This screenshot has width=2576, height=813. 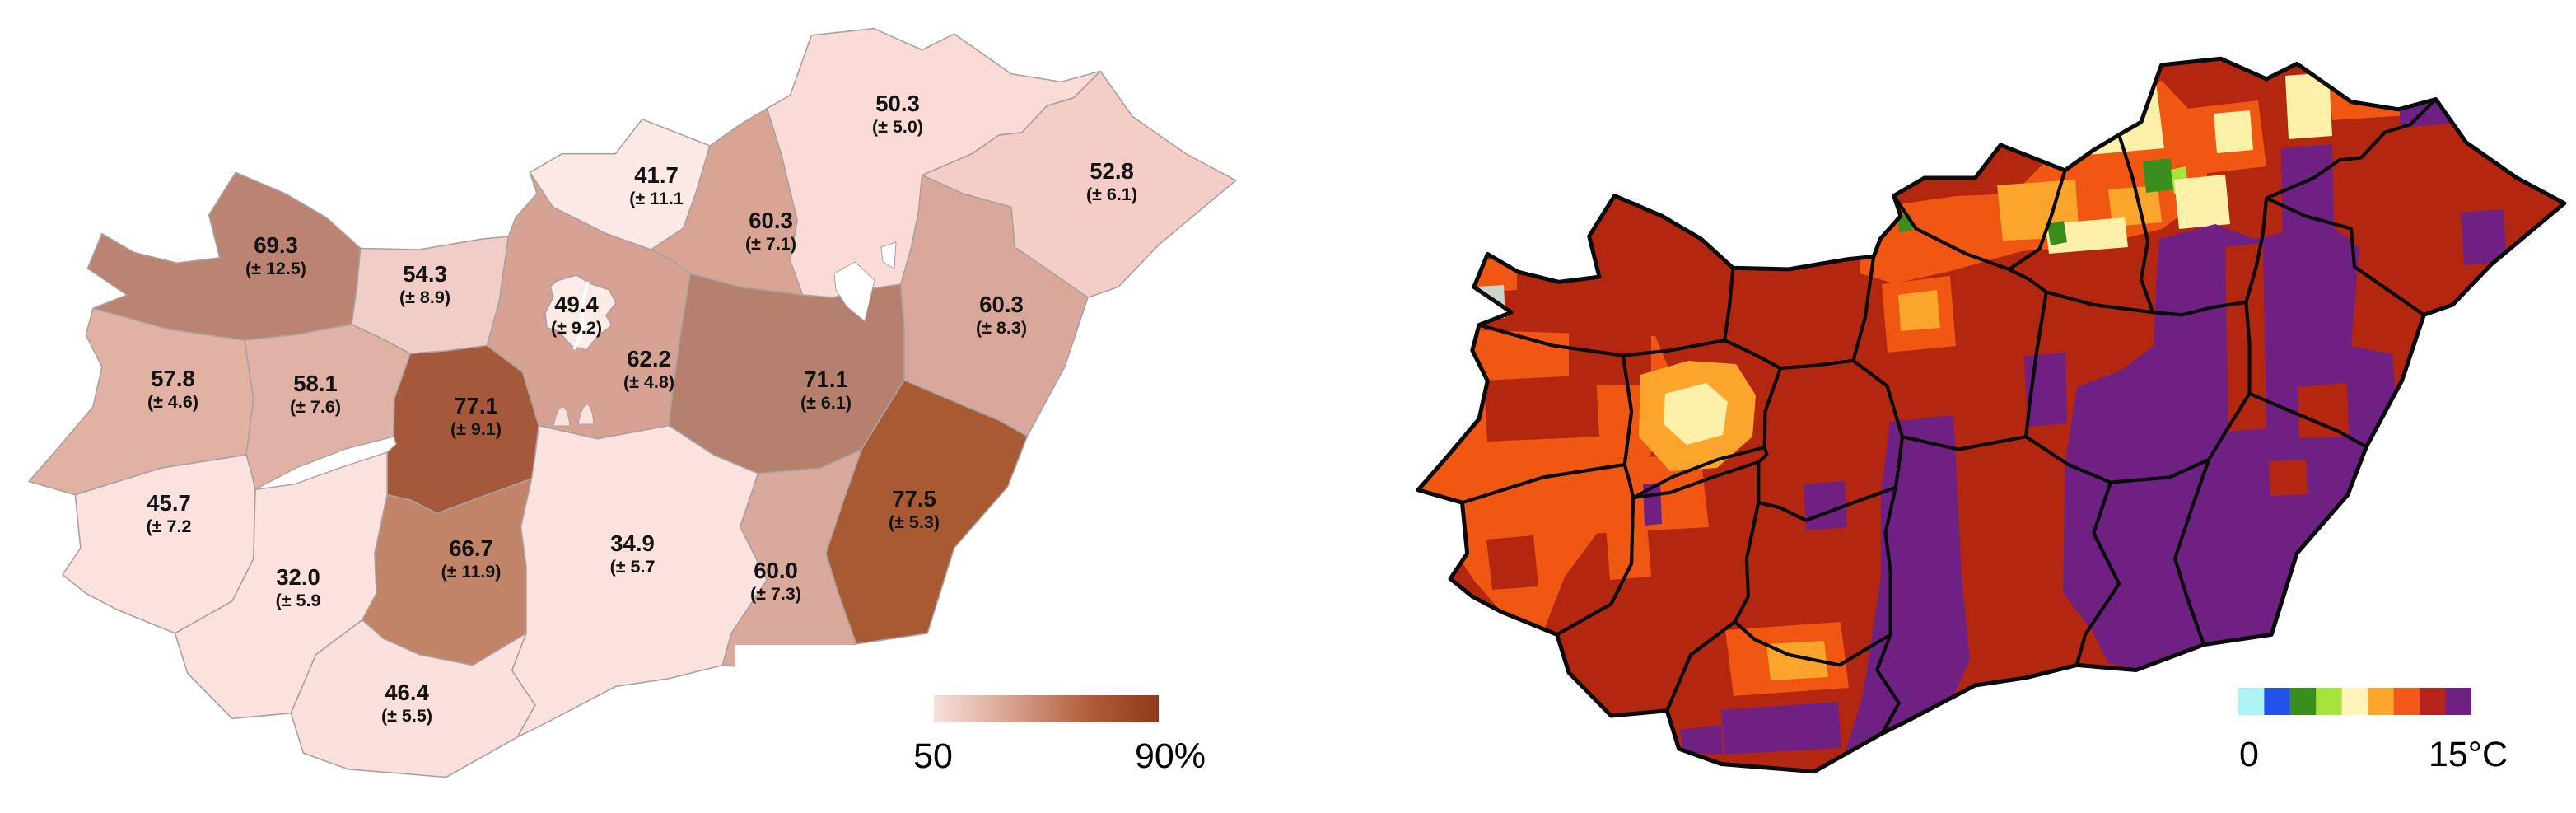 I want to click on svg-text: (± 12.5), so click(x=275, y=268).